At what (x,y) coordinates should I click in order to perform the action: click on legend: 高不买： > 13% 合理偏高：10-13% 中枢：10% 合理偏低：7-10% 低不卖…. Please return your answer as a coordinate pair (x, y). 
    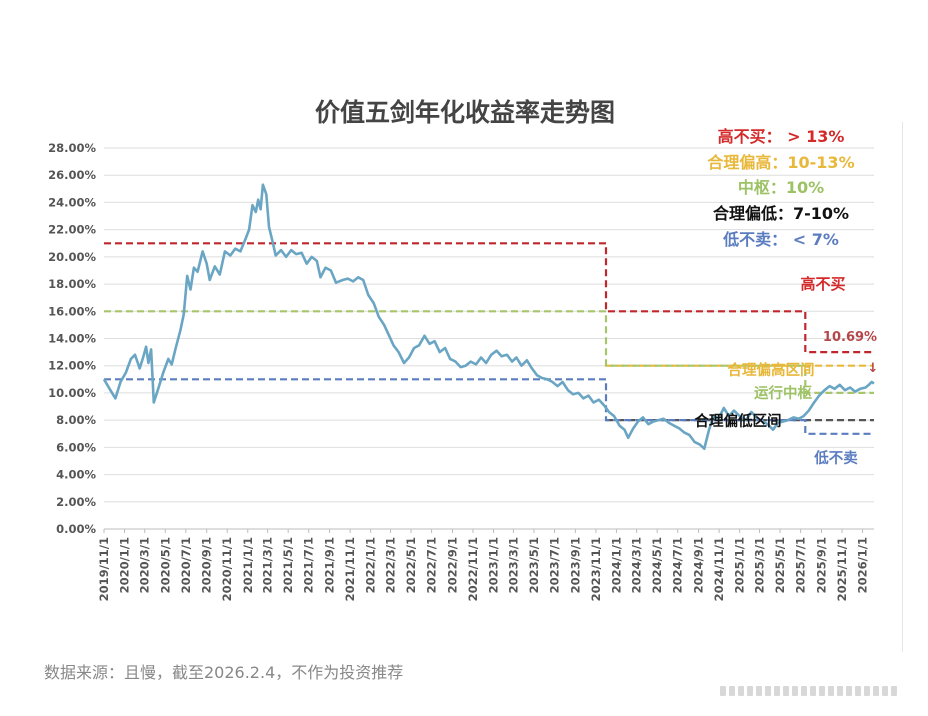
    Looking at the image, I should click on (780, 188).